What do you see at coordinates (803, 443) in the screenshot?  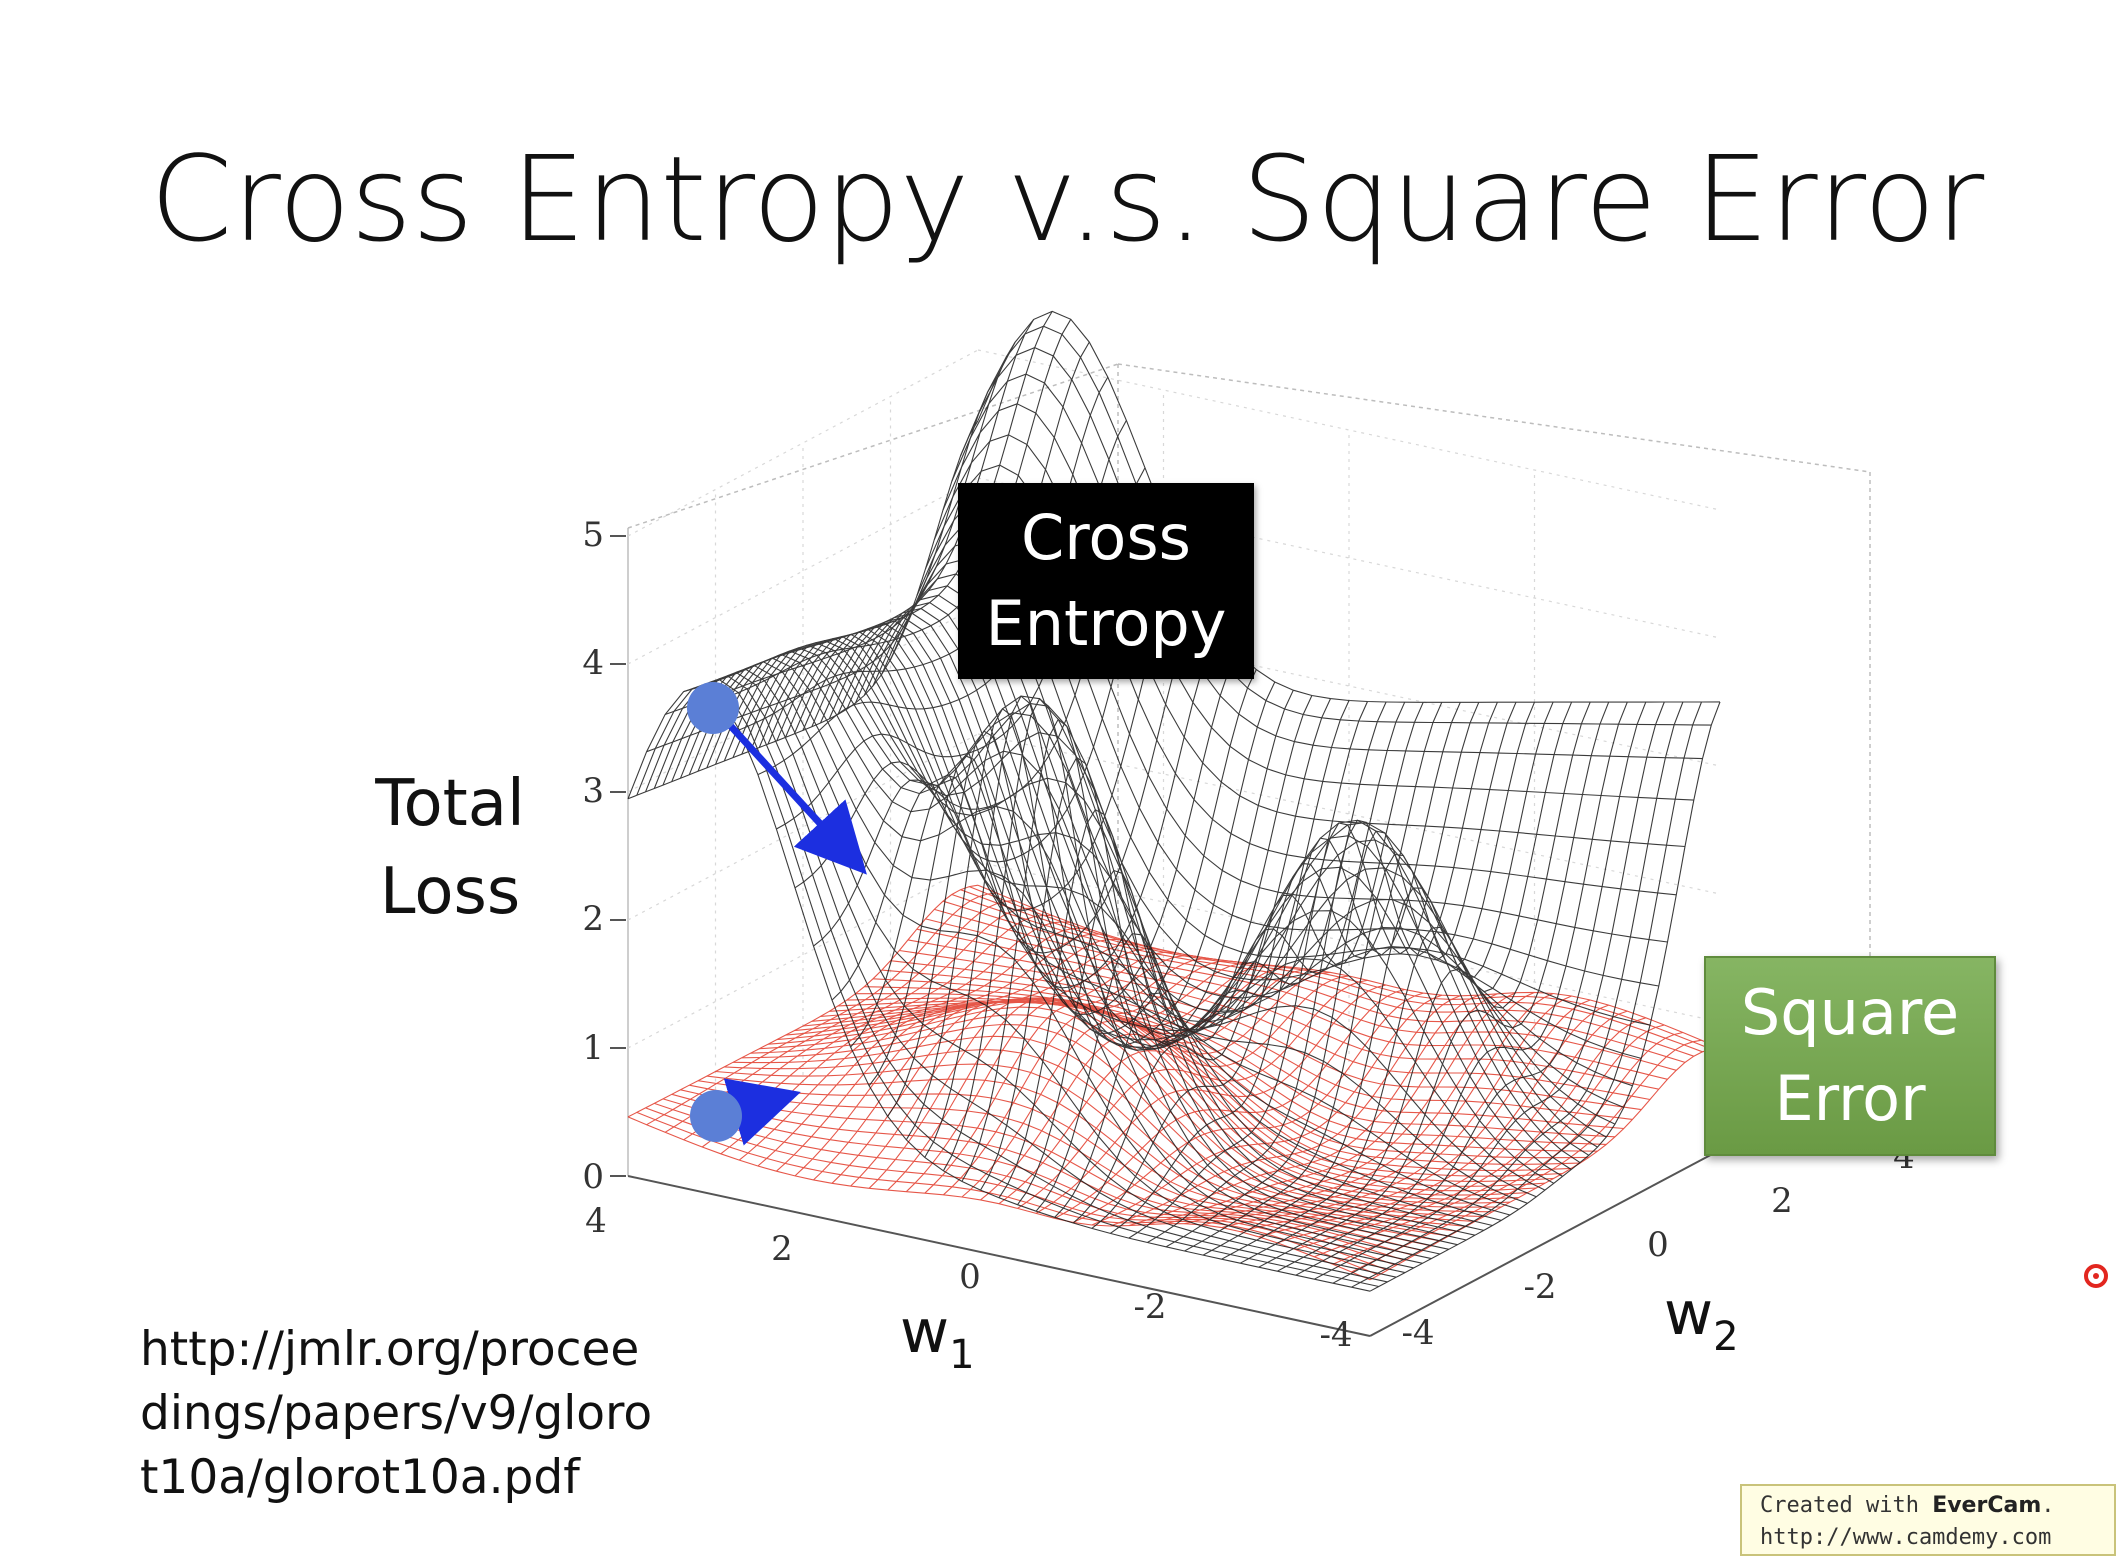 I see `grid-z5-left` at bounding box center [803, 443].